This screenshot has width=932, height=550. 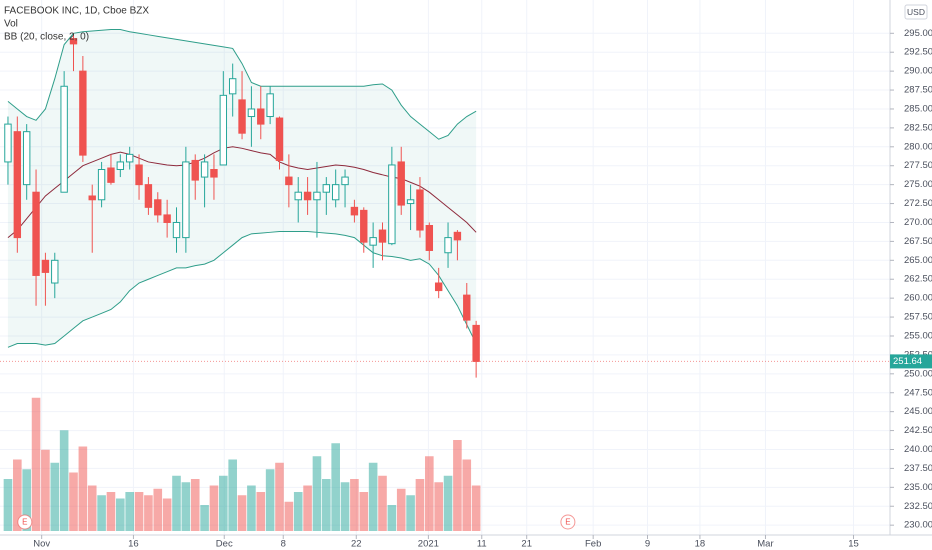 What do you see at coordinates (918, 108) in the screenshot?
I see `y-tick-label: 285.00` at bounding box center [918, 108].